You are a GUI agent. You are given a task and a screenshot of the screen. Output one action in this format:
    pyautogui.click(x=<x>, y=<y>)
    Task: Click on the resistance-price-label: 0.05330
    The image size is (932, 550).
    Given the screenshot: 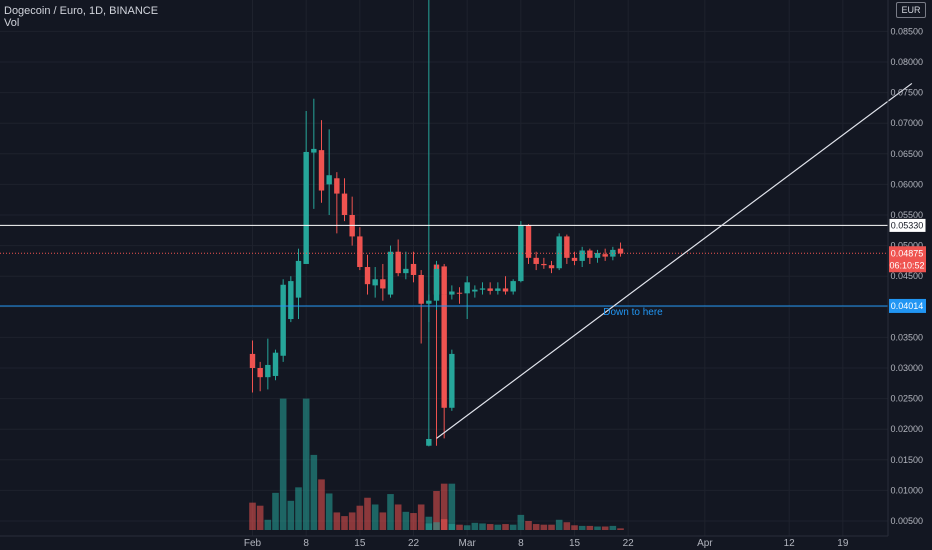 What is the action you would take?
    pyautogui.click(x=907, y=225)
    